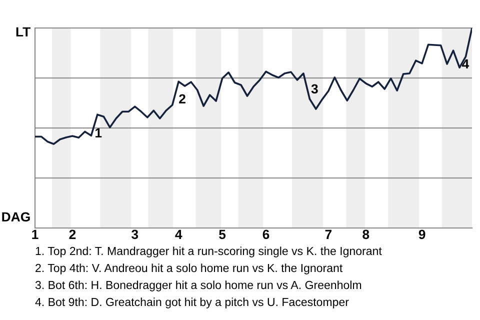  I want to click on text: 1. Top 2nd: T. Mandragger hit a run-scoring single vs K. the Ignorant, so click(209, 252).